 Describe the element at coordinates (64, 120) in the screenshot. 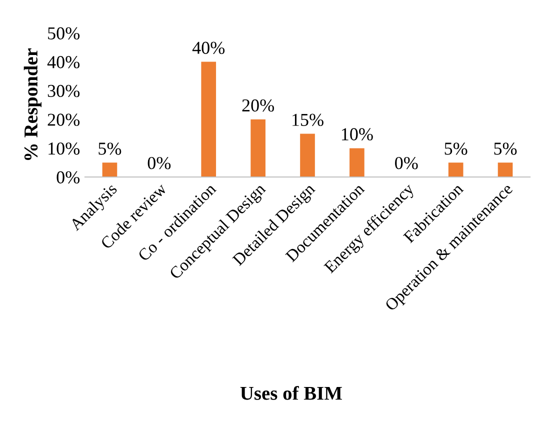

I see `y-tick-label: 20%` at that location.